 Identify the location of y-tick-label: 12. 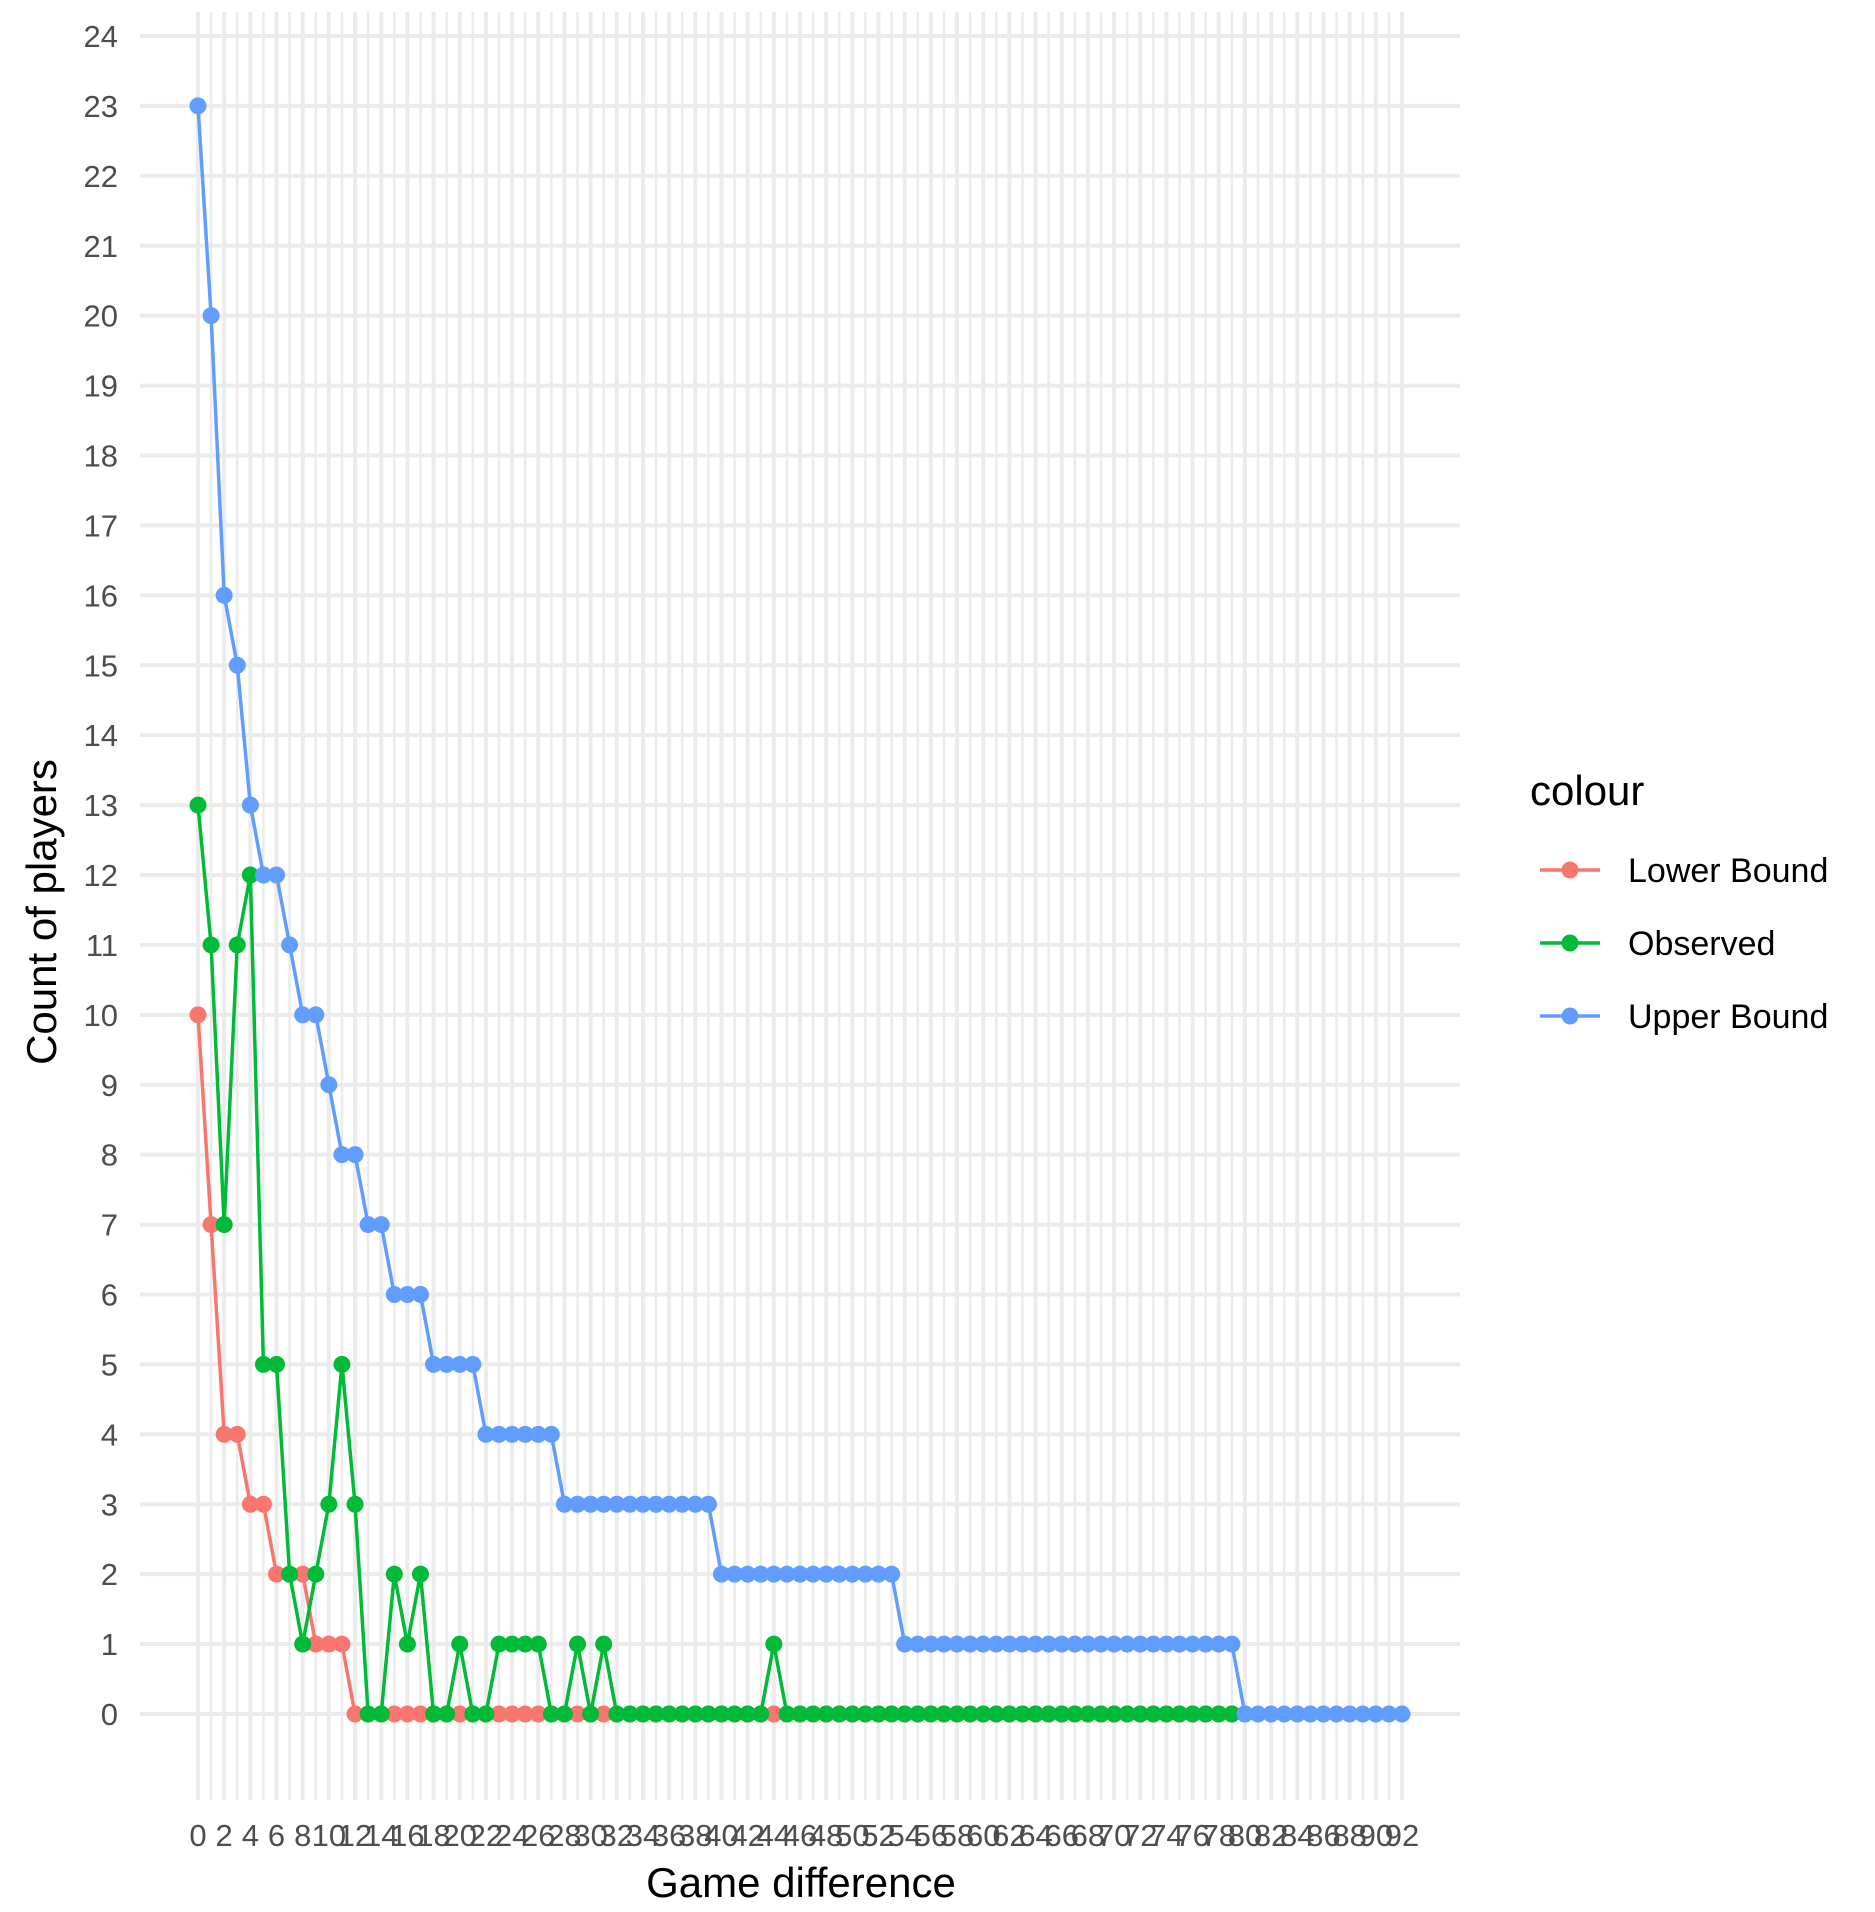
(101, 875).